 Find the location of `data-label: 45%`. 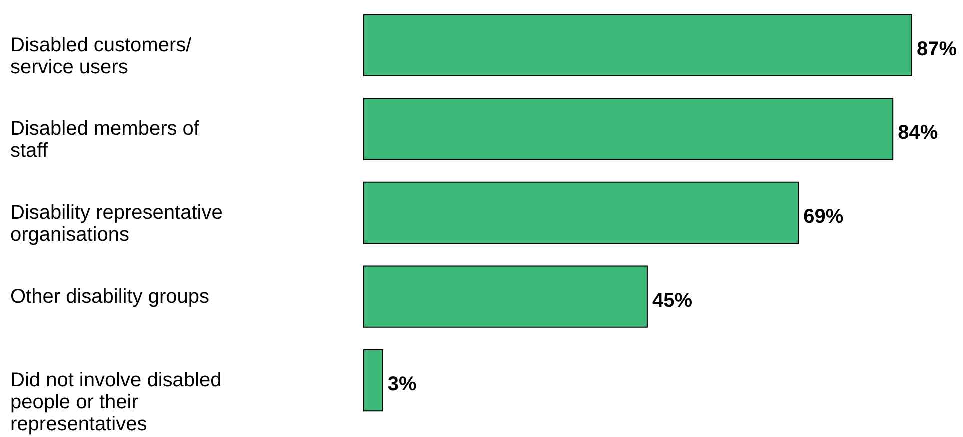

data-label: 45% is located at coordinates (672, 301).